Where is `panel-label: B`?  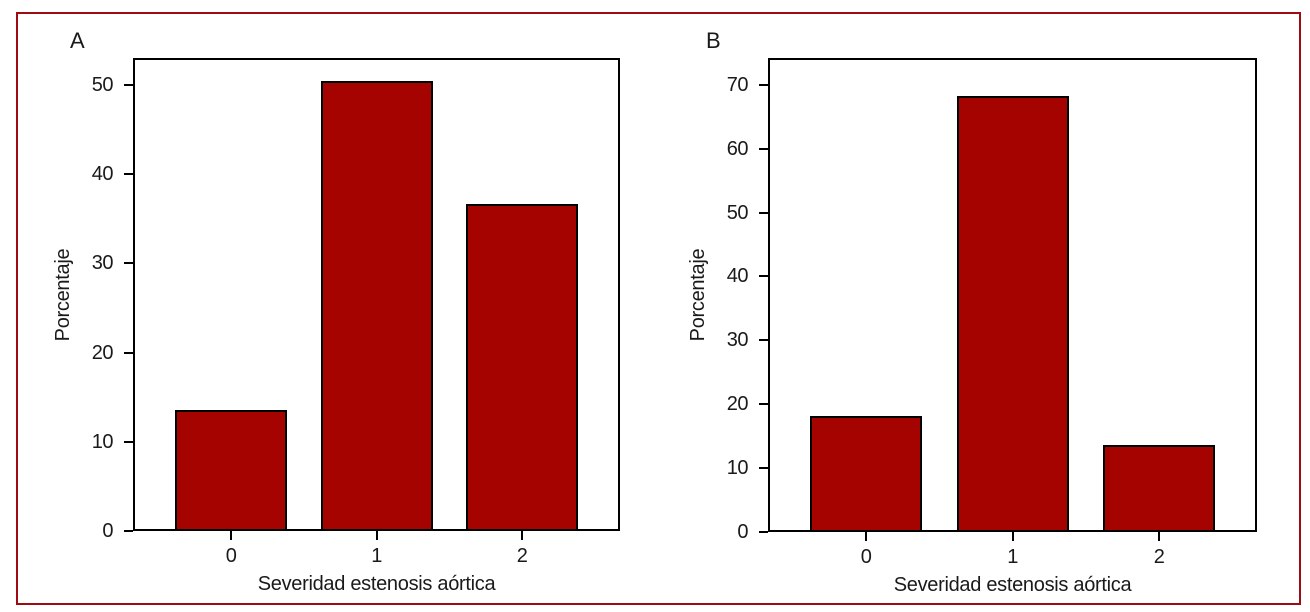 panel-label: B is located at coordinates (713, 40).